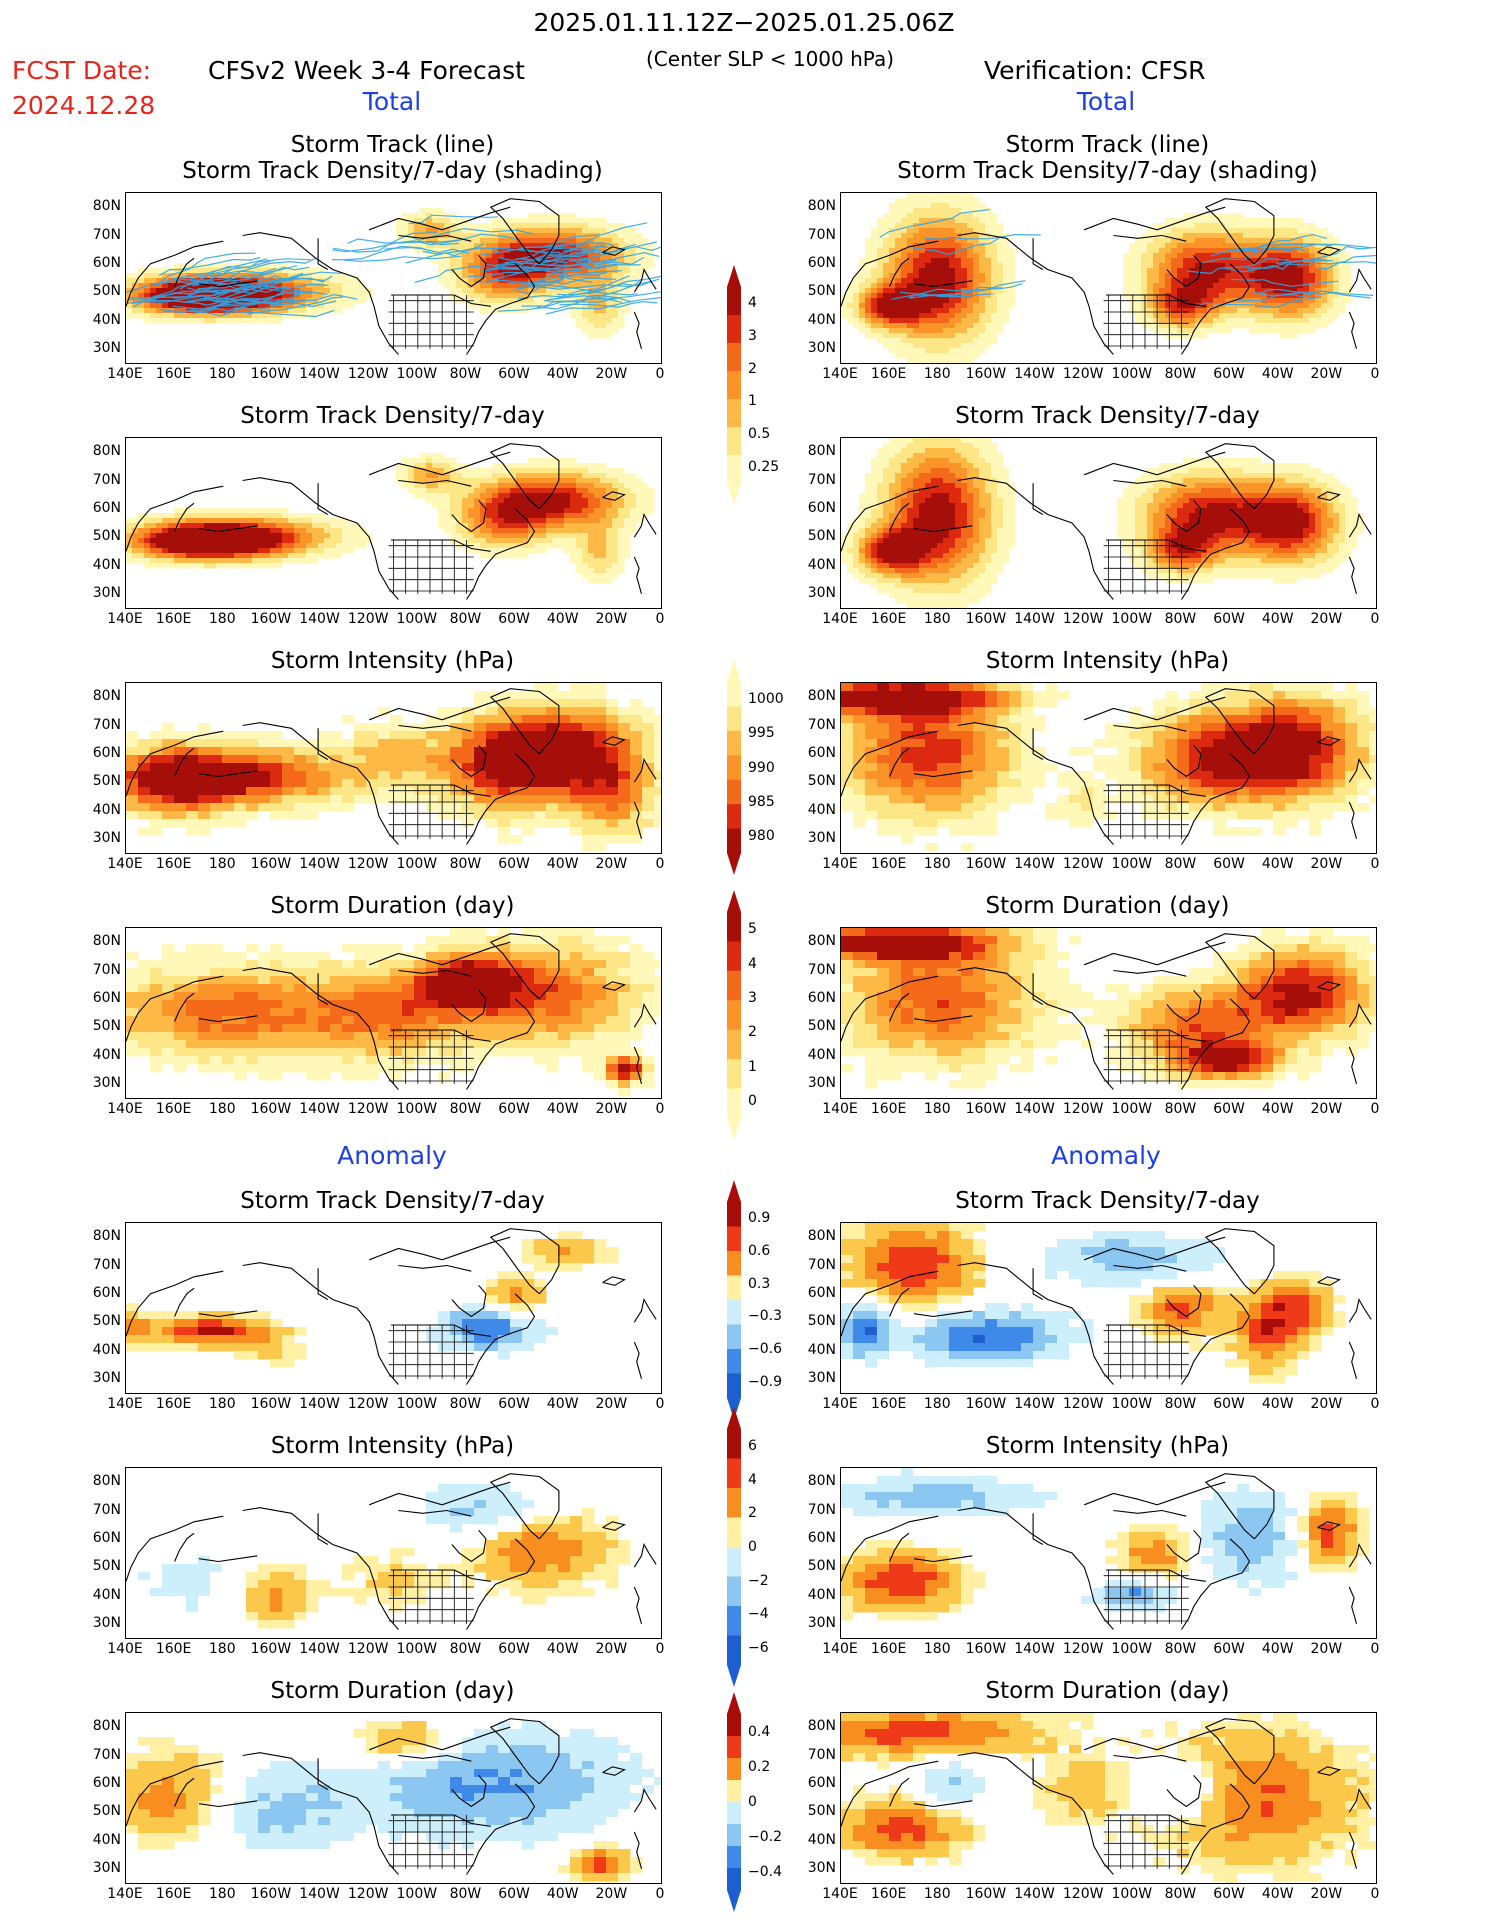  What do you see at coordinates (734, 1302) in the screenshot?
I see `colorbar-density_anom` at bounding box center [734, 1302].